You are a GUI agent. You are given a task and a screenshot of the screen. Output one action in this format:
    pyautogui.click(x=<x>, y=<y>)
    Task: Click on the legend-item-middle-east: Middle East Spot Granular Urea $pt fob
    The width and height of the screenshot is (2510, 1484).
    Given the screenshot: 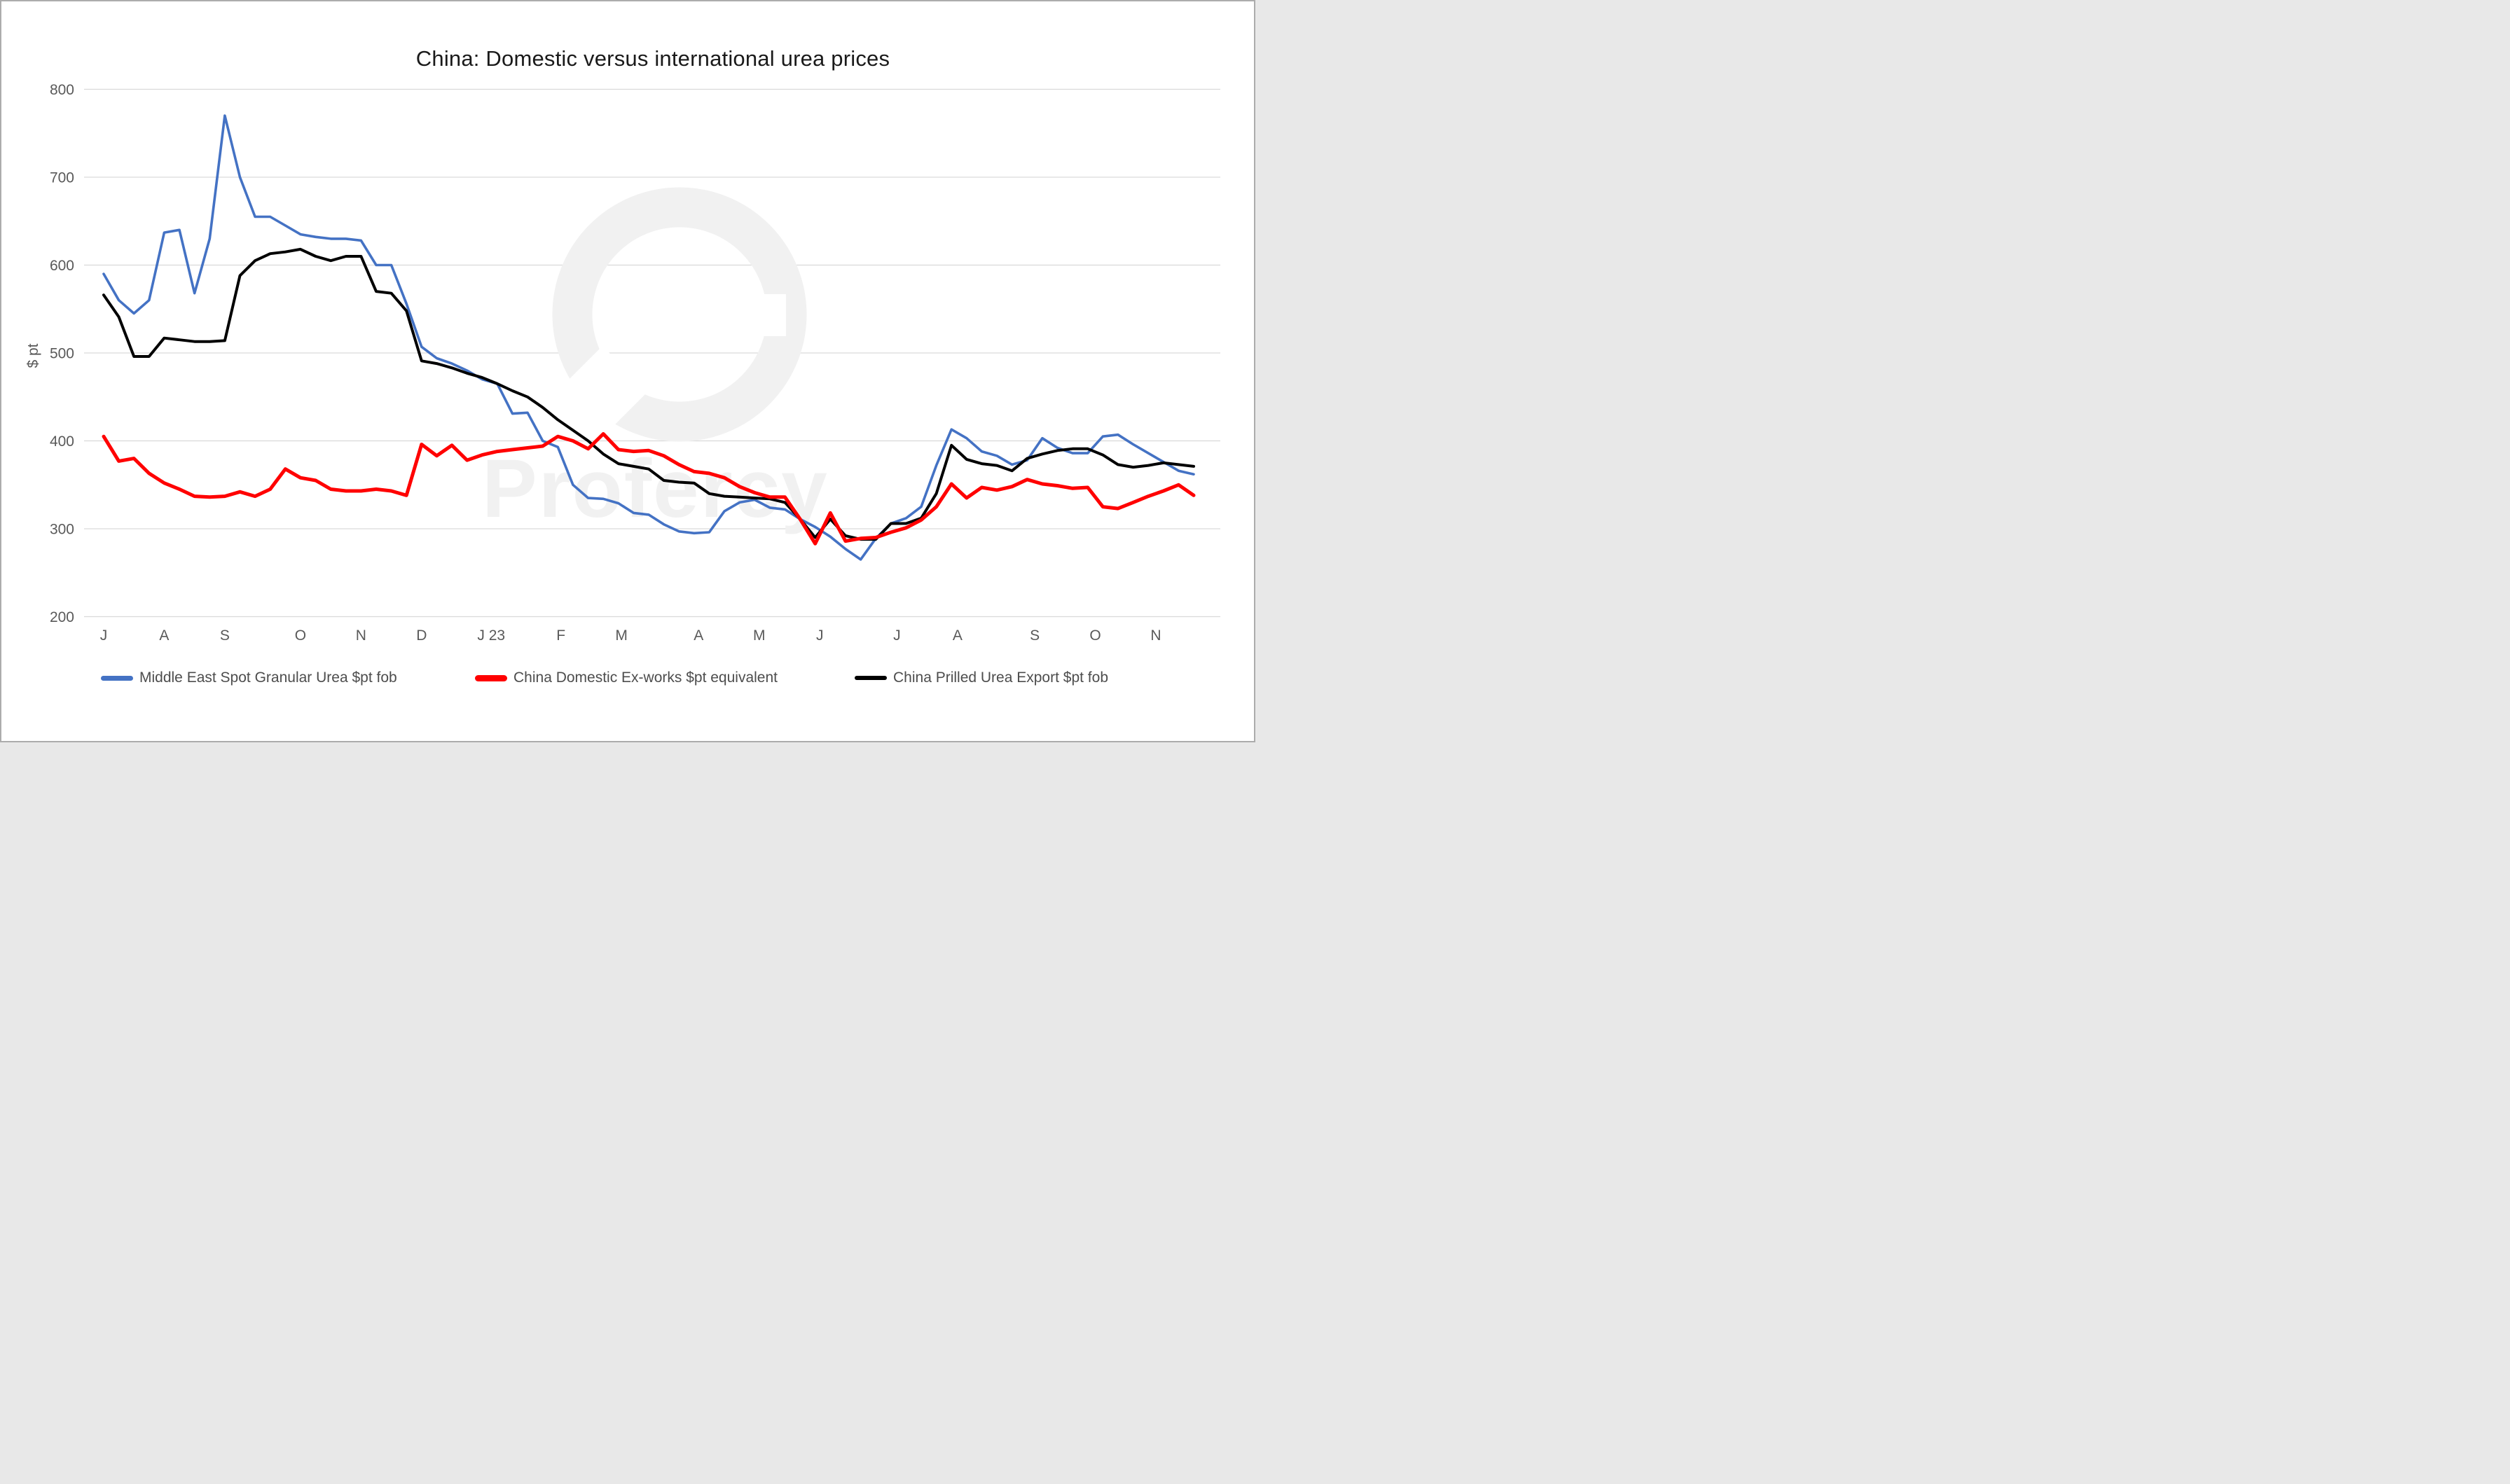 What is the action you would take?
    pyautogui.click(x=249, y=678)
    